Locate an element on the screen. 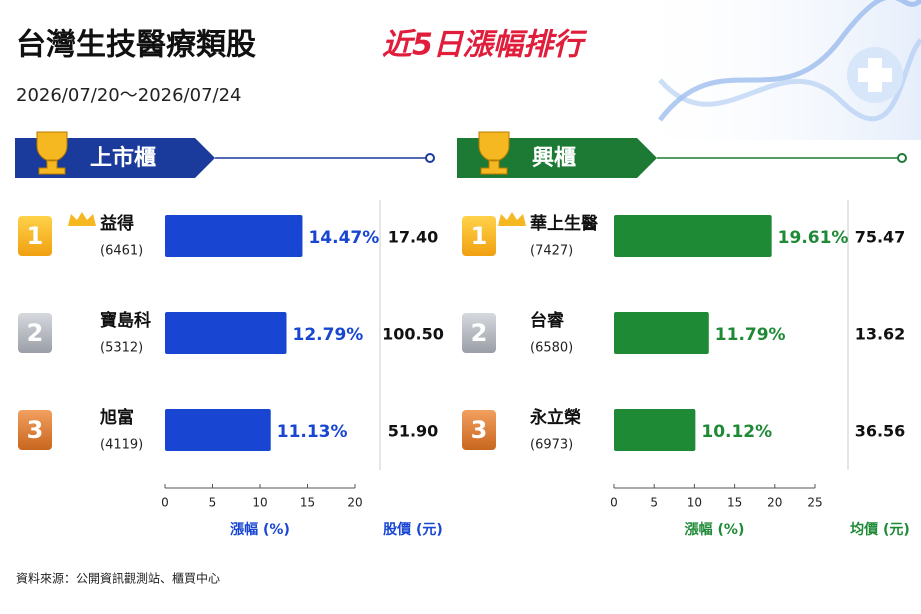  stock-name: 台睿 is located at coordinates (547, 320).